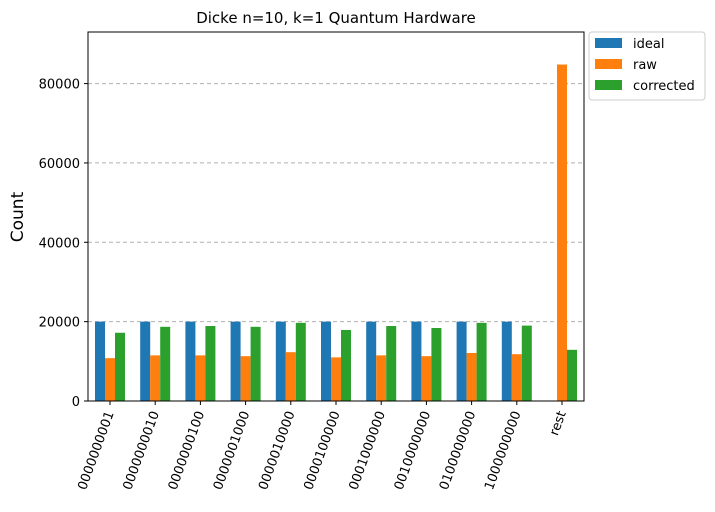 The height and width of the screenshot is (512, 715). I want to click on legend-swatch-ideal, so click(608, 43).